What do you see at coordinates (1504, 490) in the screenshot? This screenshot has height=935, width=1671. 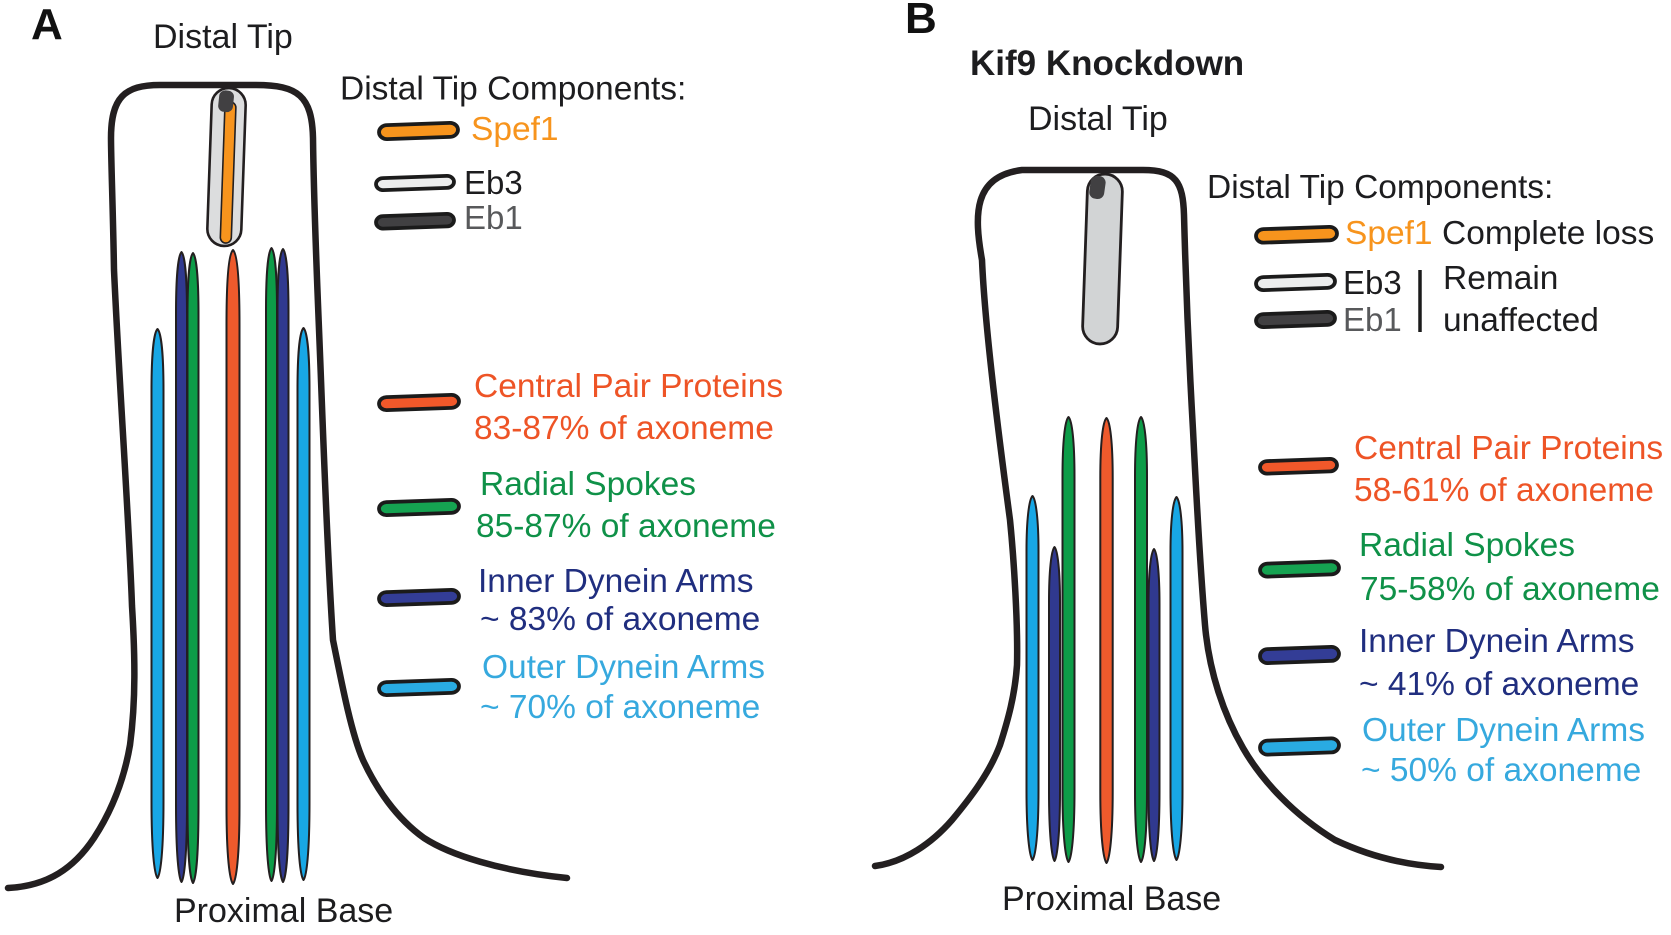 I see `svg-text: 58-61% of axoneme` at bounding box center [1504, 490].